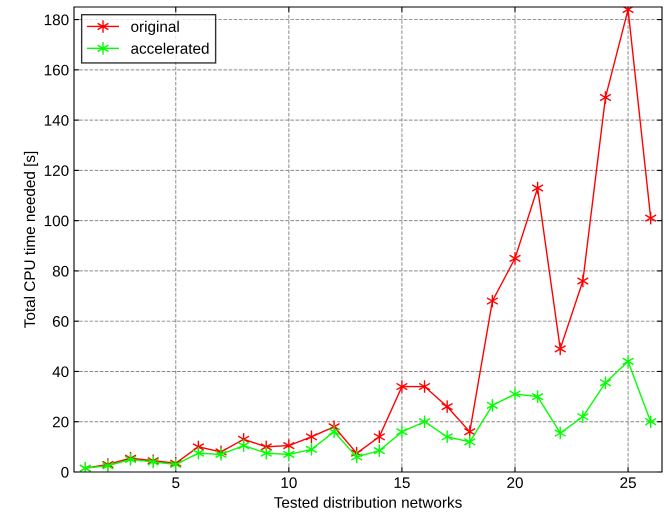  Describe the element at coordinates (289, 482) in the screenshot. I see `x-tick-label: 10` at that location.